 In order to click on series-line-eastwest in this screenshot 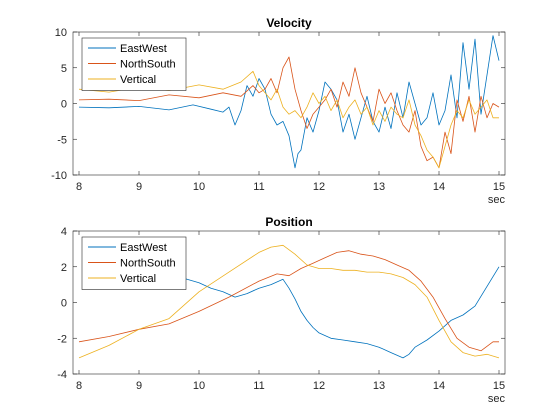, I will do `click(337, 312)`.